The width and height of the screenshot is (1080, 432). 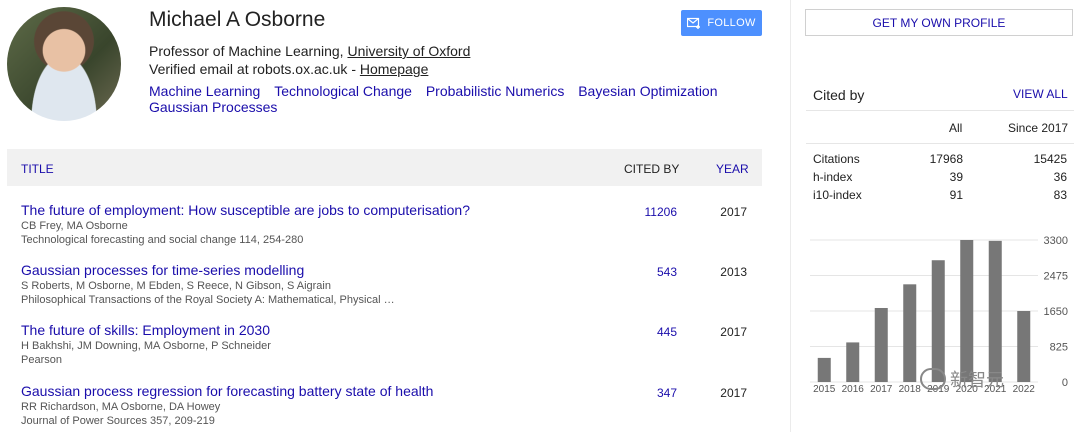 What do you see at coordinates (824, 389) in the screenshot?
I see `x-tick-label: 2015` at bounding box center [824, 389].